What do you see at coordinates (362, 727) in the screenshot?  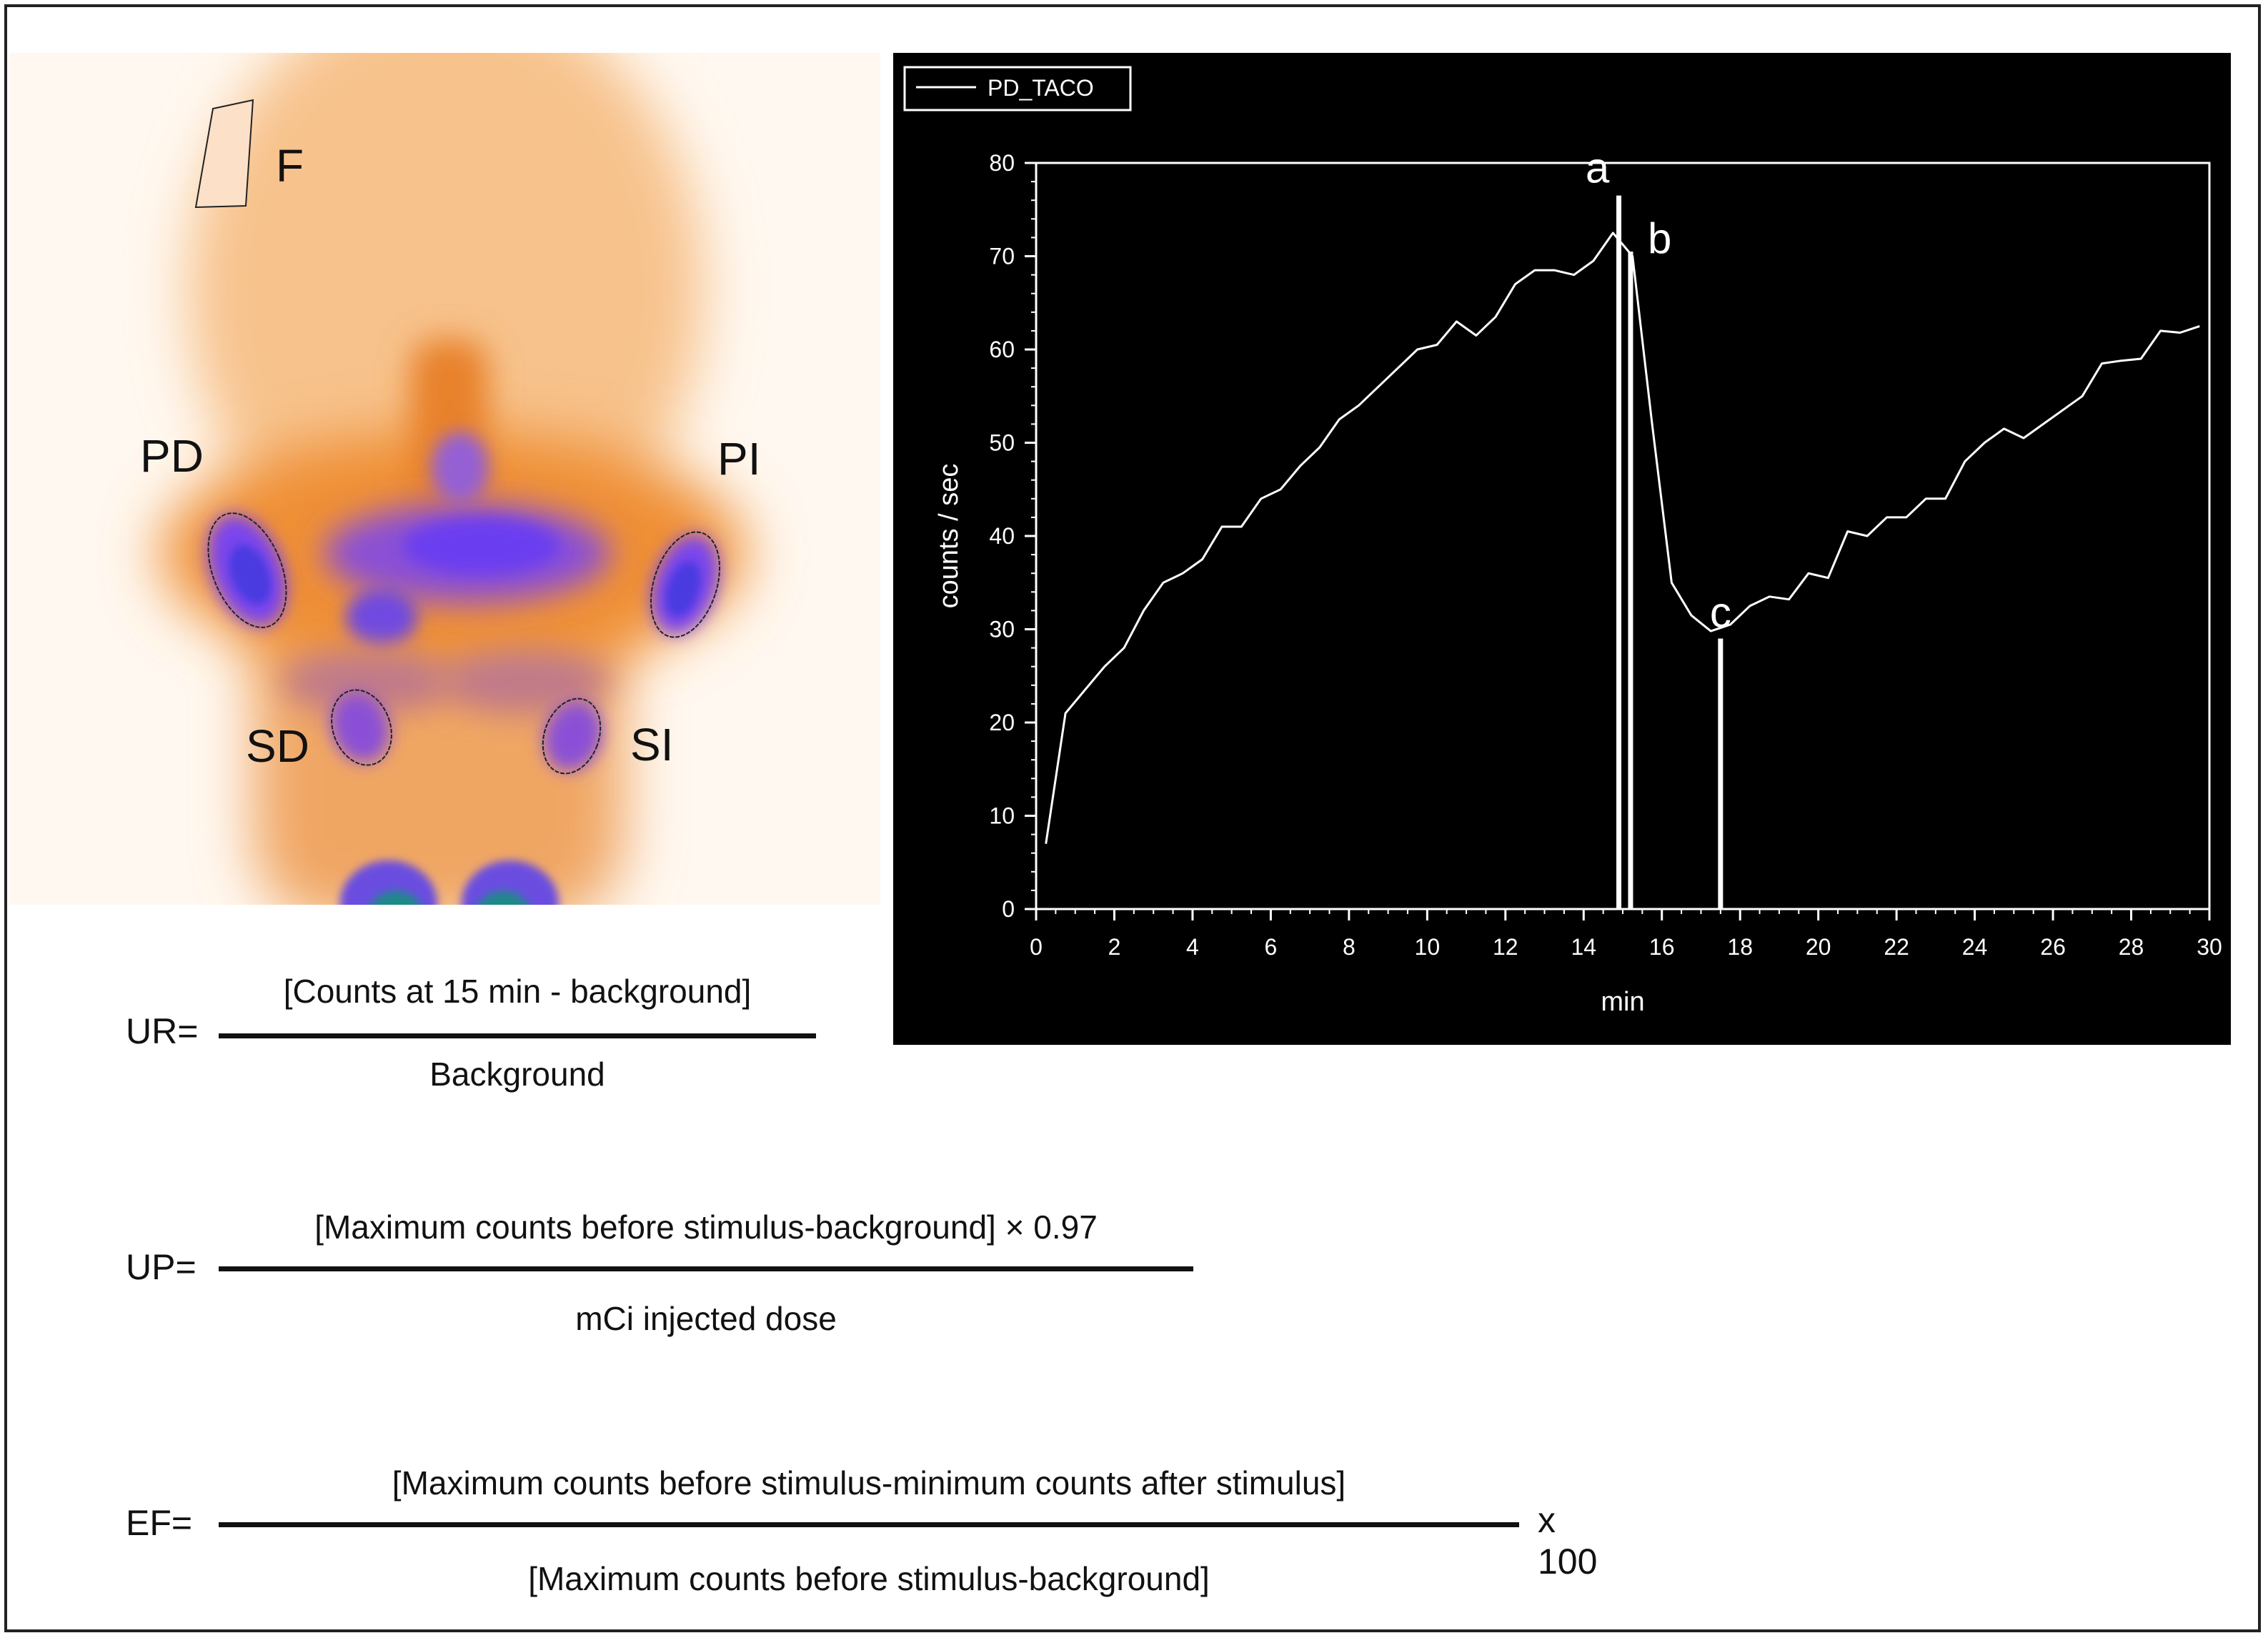 I see `roi-submandibular-right` at bounding box center [362, 727].